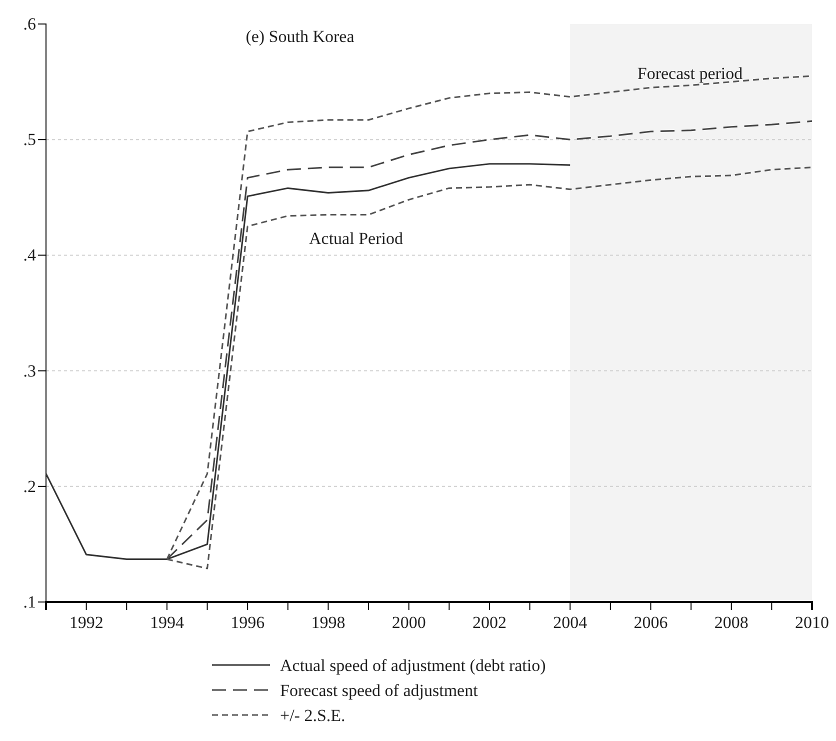 Image resolution: width=836 pixels, height=741 pixels. What do you see at coordinates (29, 370) in the screenshot?
I see `y-tick-label: .3` at bounding box center [29, 370].